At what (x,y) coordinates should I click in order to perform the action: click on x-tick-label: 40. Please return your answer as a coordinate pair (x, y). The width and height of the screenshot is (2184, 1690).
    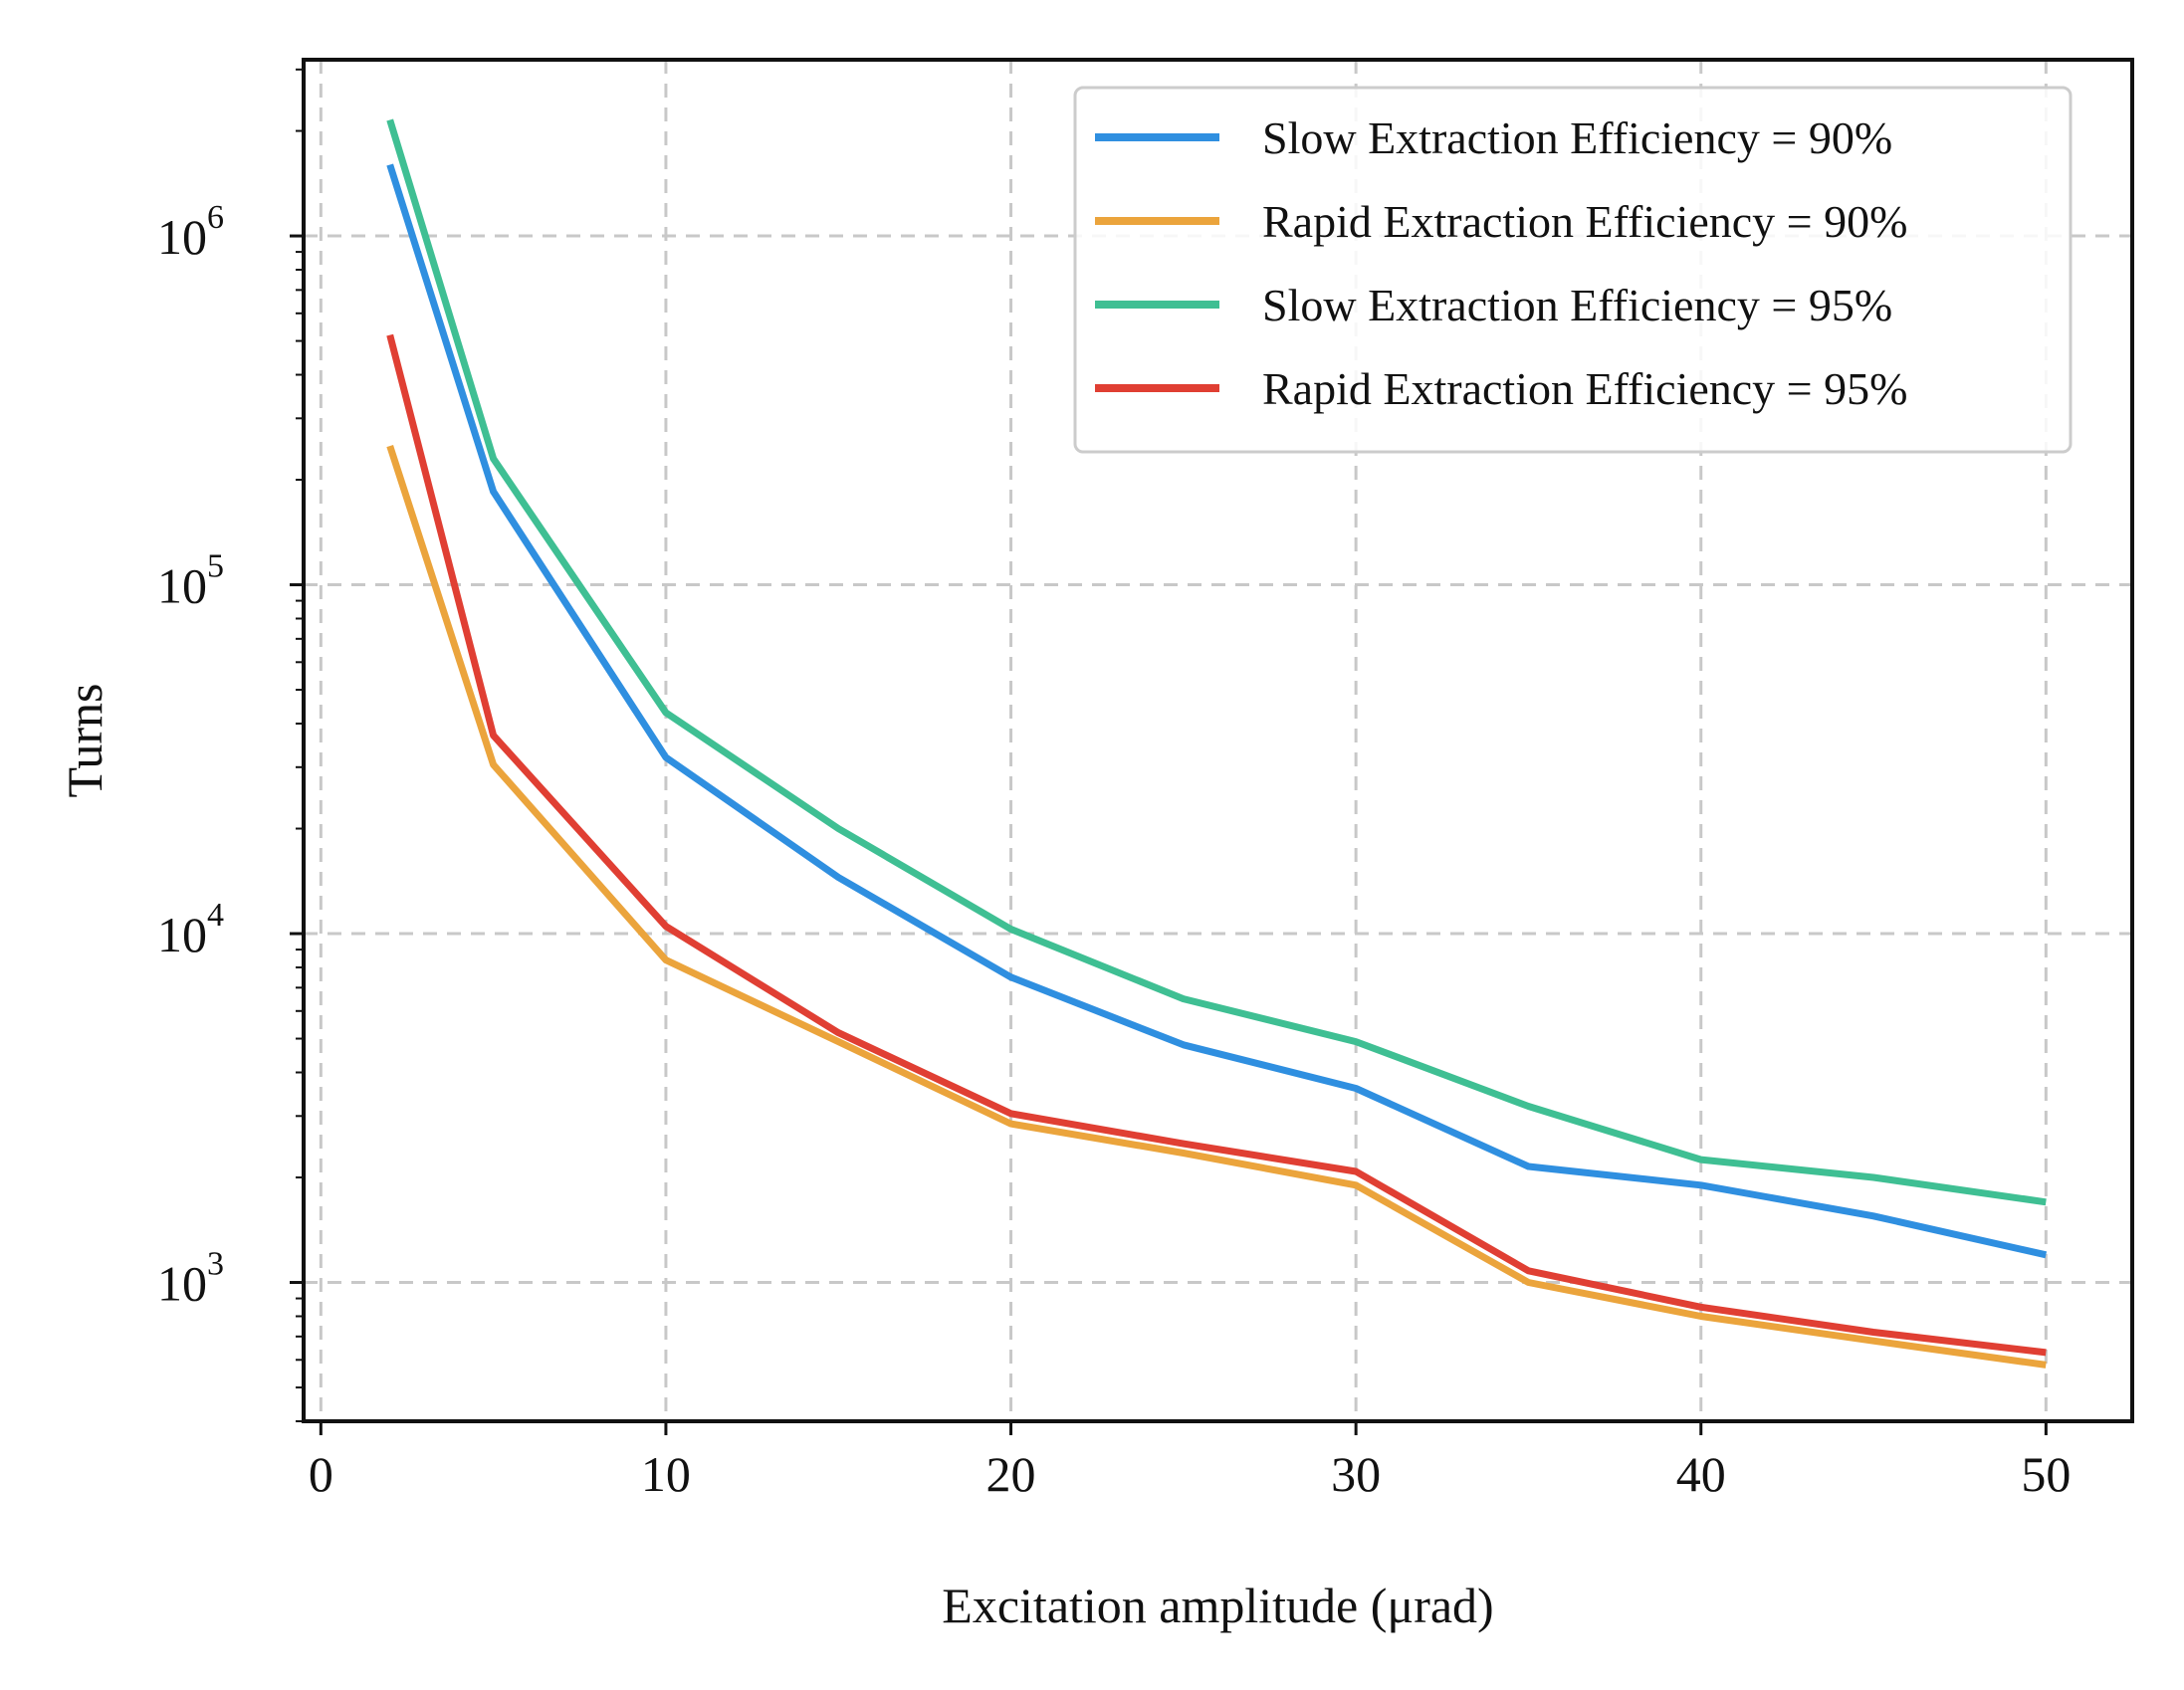
    Looking at the image, I should click on (1701, 1474).